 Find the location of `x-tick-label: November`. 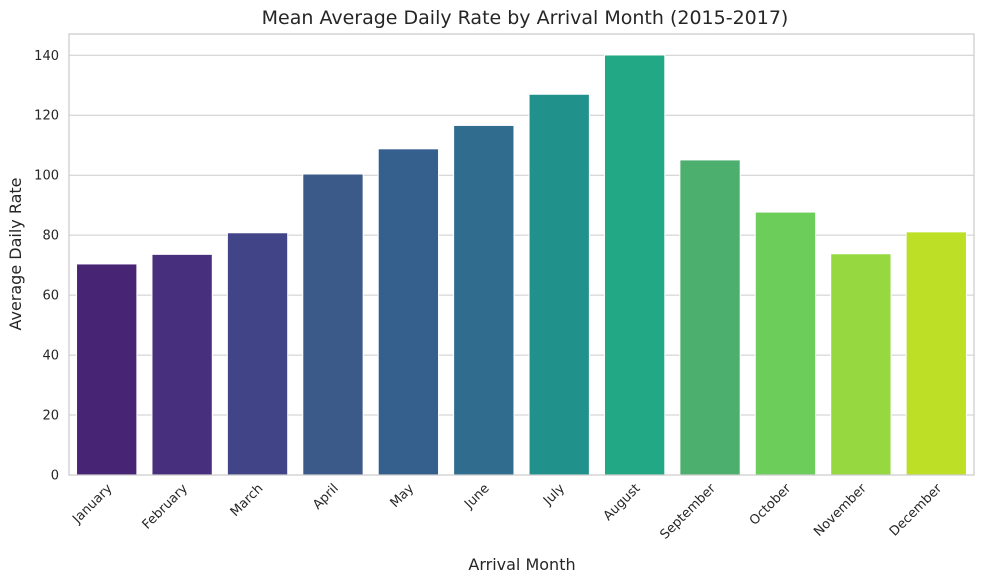

x-tick-label: November is located at coordinates (840, 510).